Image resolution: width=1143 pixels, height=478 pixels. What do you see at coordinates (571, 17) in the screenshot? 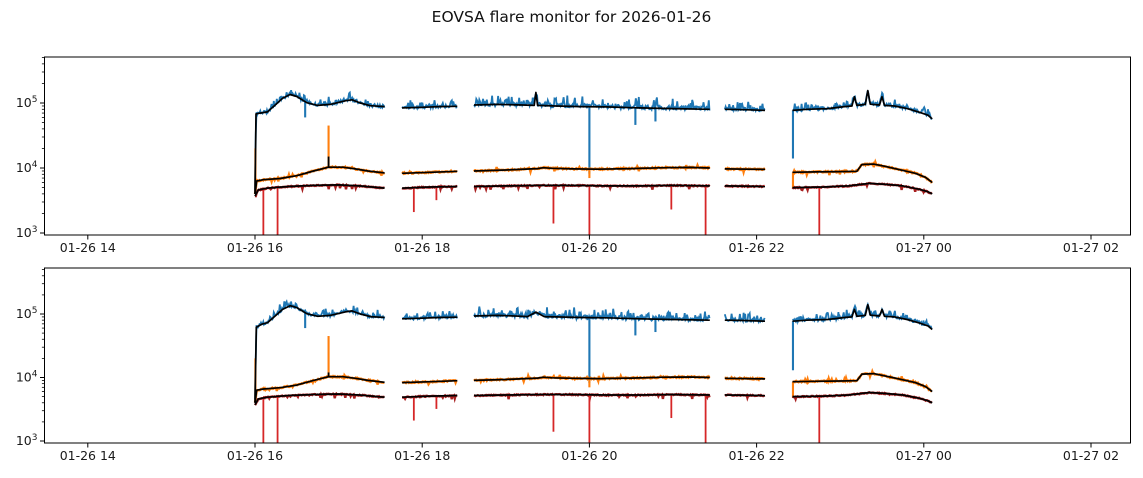
I see `chart-title: EOVSA flare monitor for 2026-01-26` at bounding box center [571, 17].